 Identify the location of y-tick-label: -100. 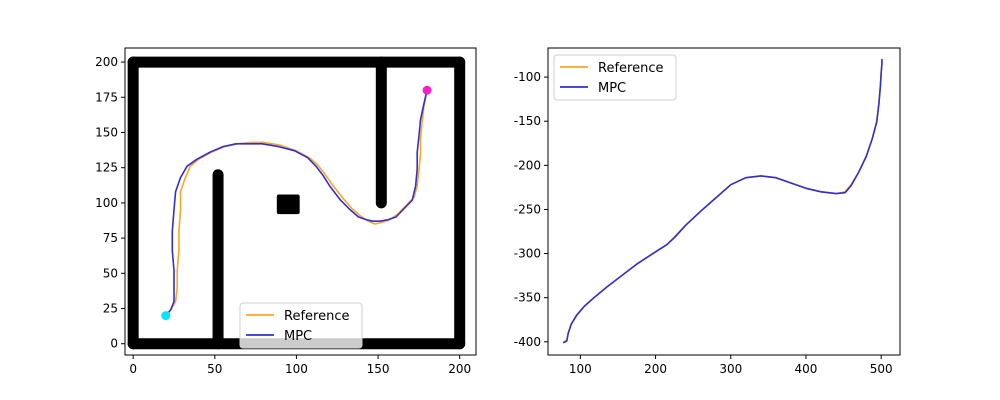
(527, 77).